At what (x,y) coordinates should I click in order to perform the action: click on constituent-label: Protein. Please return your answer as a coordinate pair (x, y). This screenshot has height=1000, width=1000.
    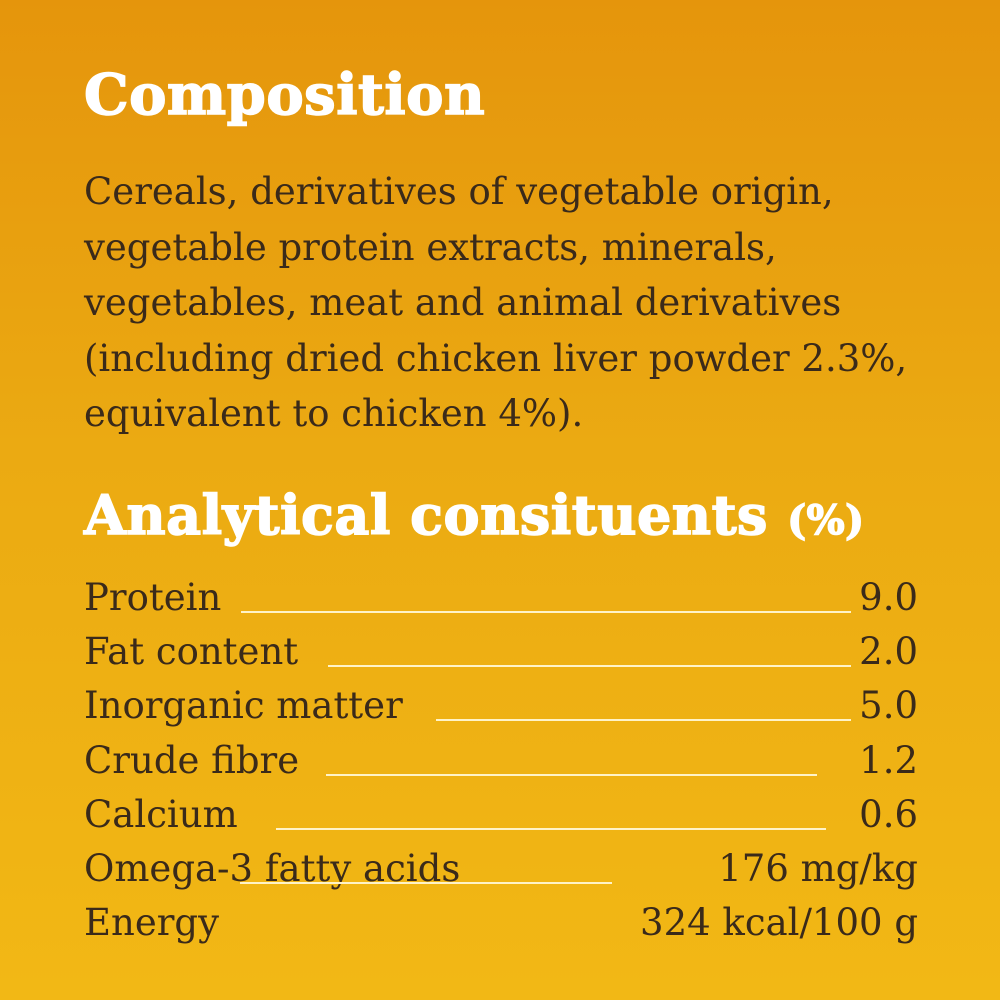
    Looking at the image, I should click on (153, 597).